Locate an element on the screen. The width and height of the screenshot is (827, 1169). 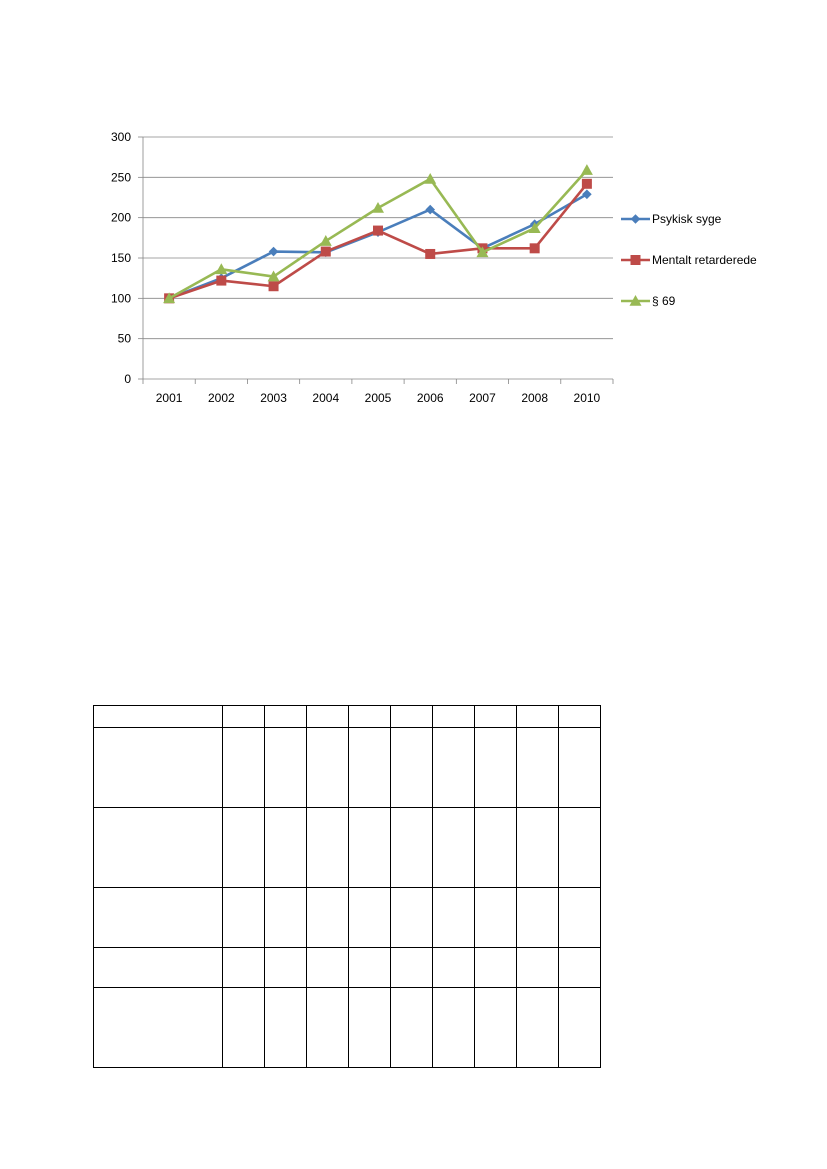
y-tick-label: 200 is located at coordinates (121, 218).